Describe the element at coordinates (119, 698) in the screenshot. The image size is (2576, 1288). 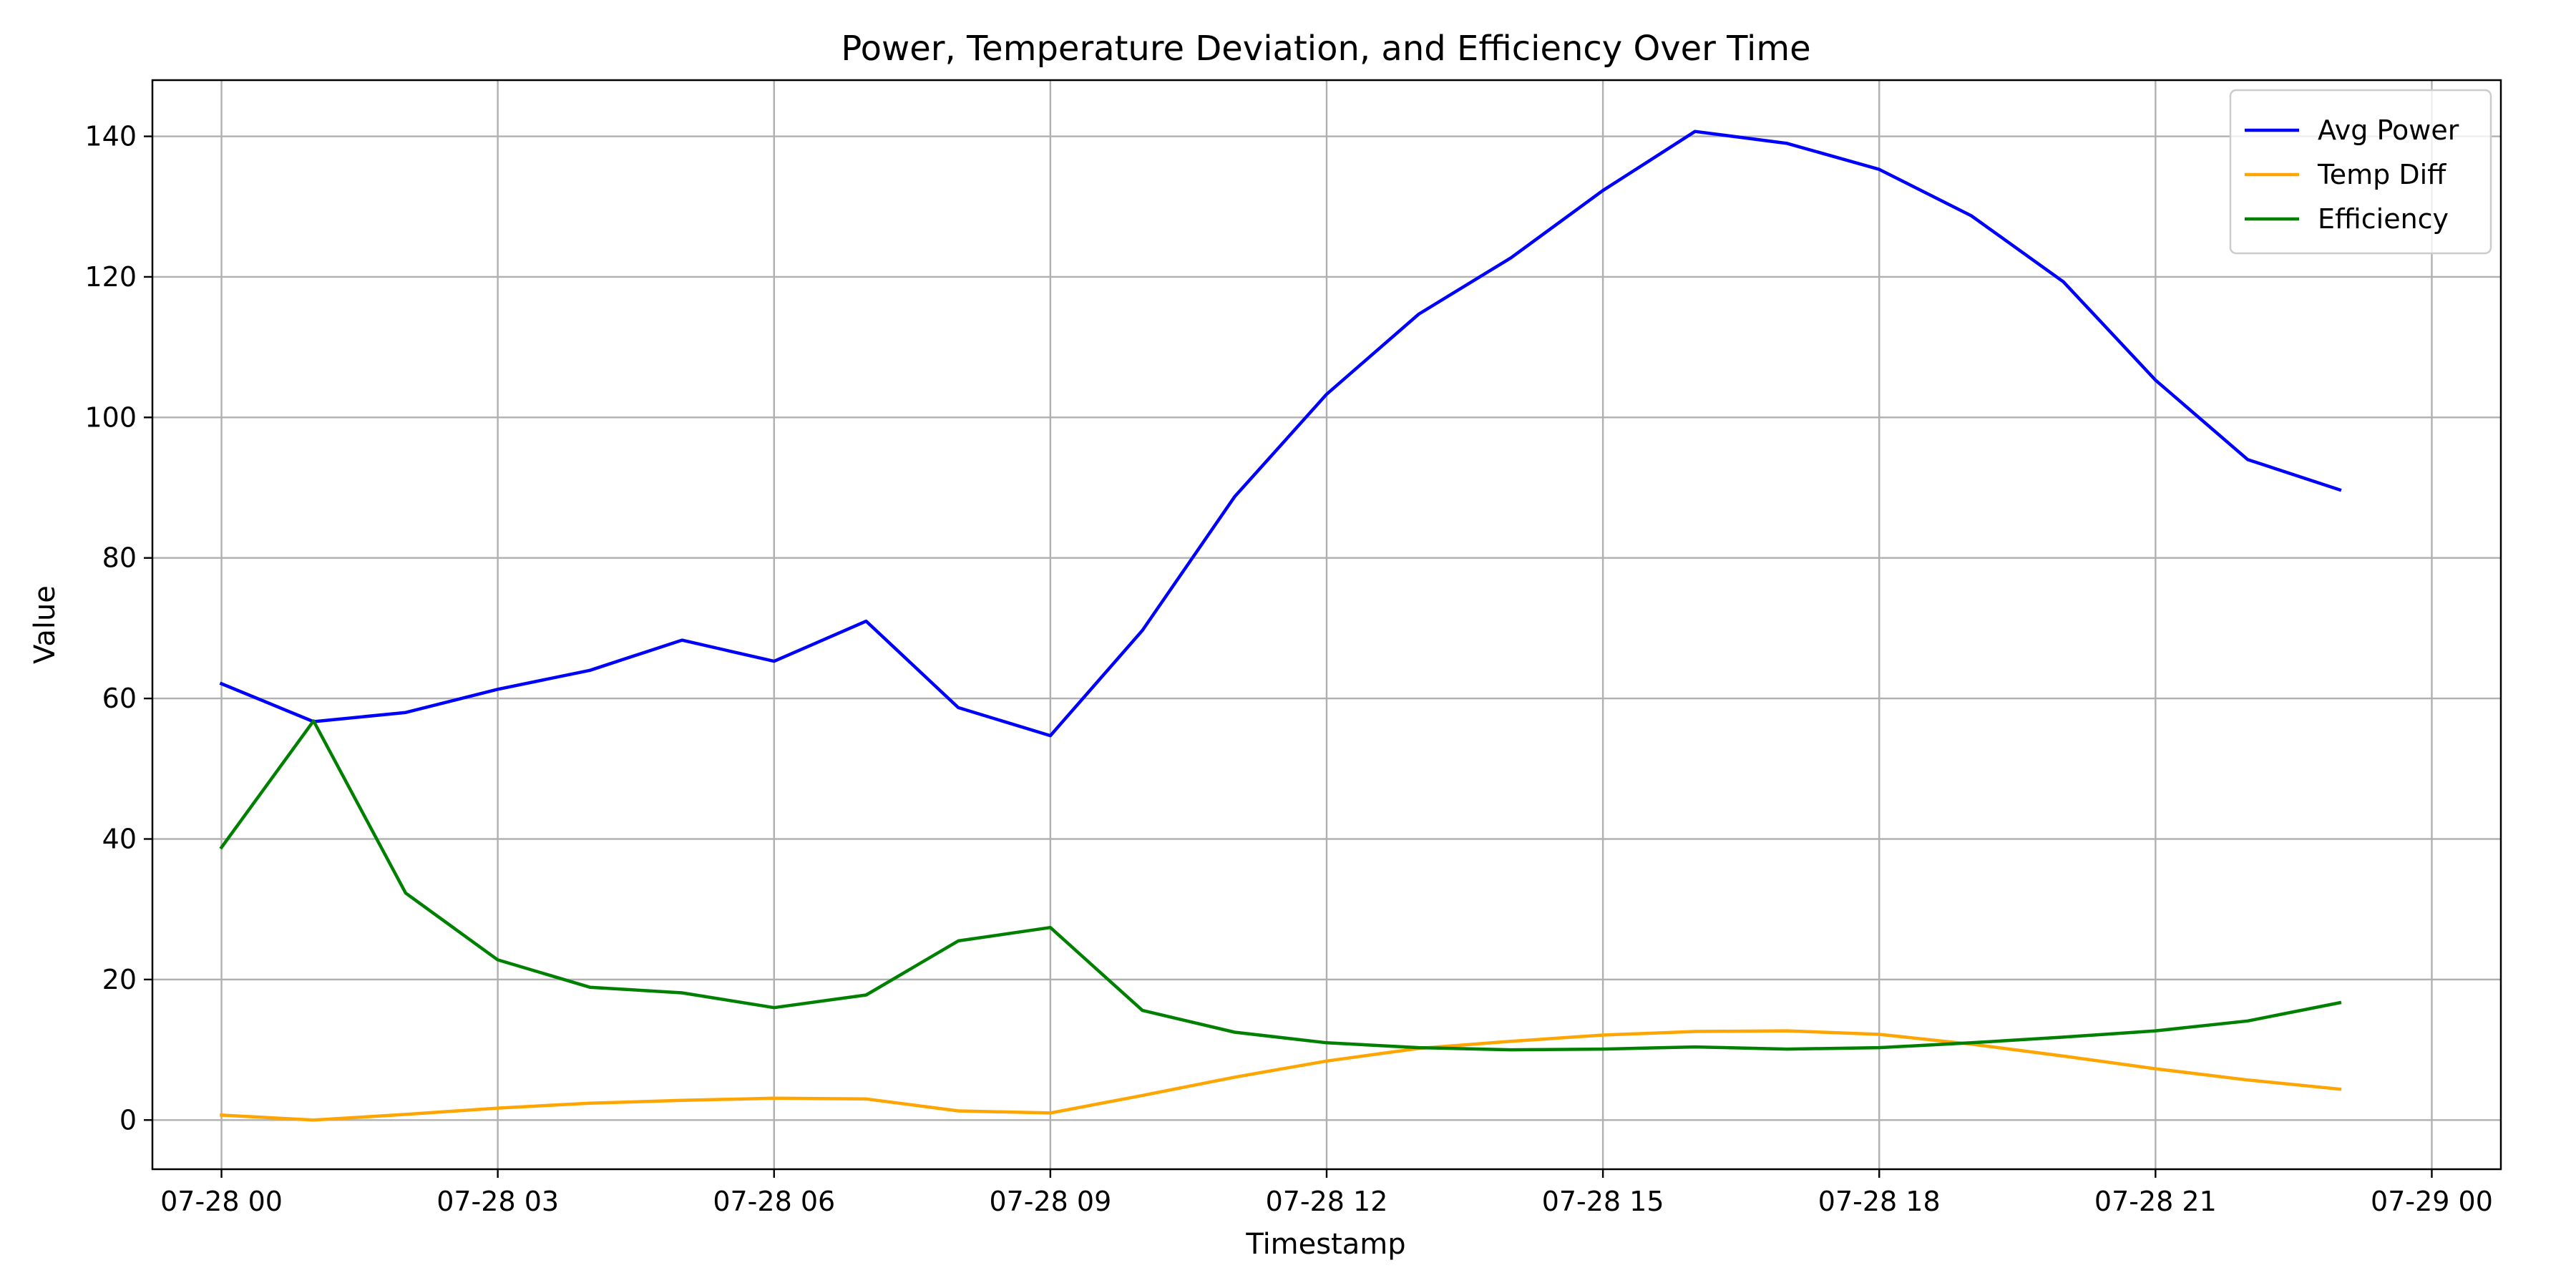
I see `y-tick-label: 60` at that location.